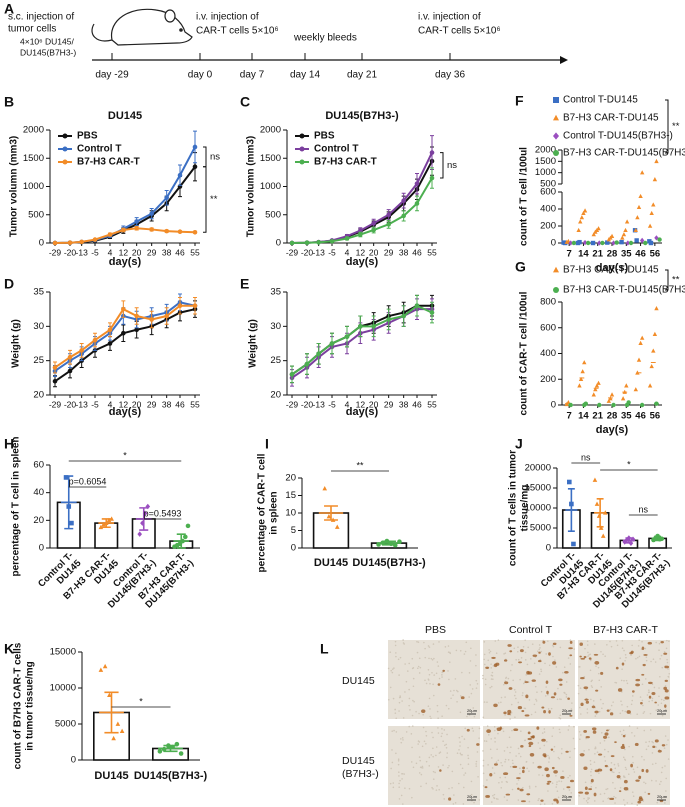  Describe the element at coordinates (9, 444) in the screenshot. I see `panel-label: H` at that location.